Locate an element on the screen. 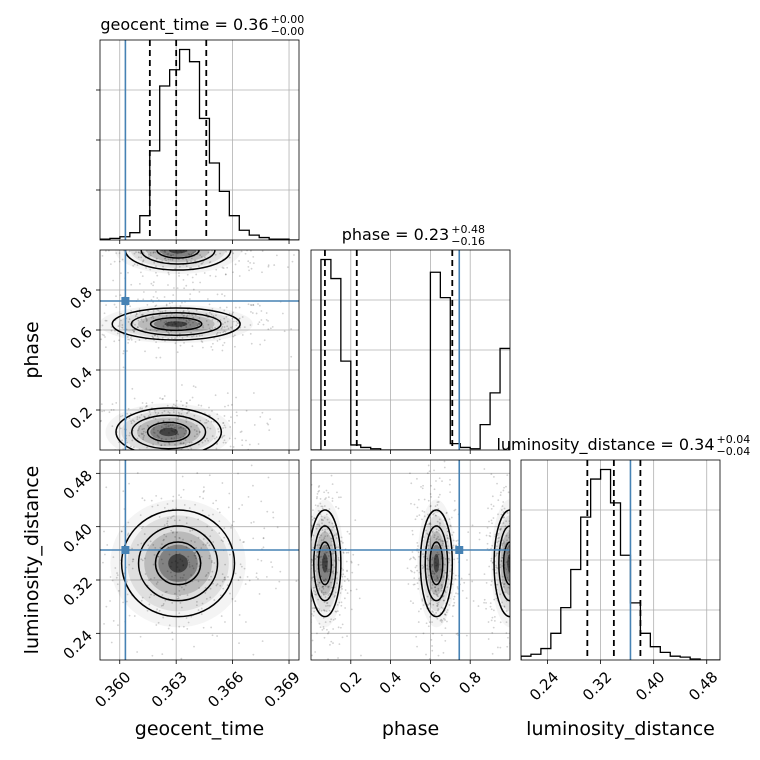 The image size is (760, 760). x-tick-label: 0.40 is located at coordinates (650, 686).